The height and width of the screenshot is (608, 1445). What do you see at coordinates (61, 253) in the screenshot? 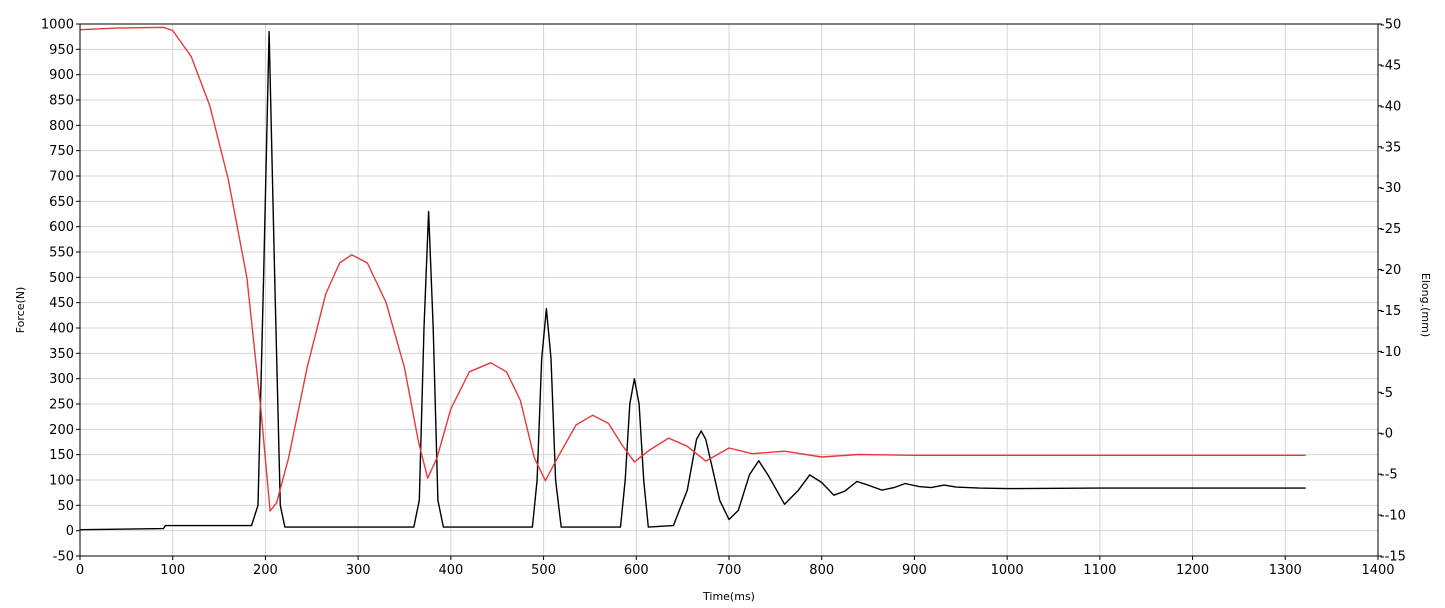
I see `y-left-tick-label: 550` at bounding box center [61, 253].